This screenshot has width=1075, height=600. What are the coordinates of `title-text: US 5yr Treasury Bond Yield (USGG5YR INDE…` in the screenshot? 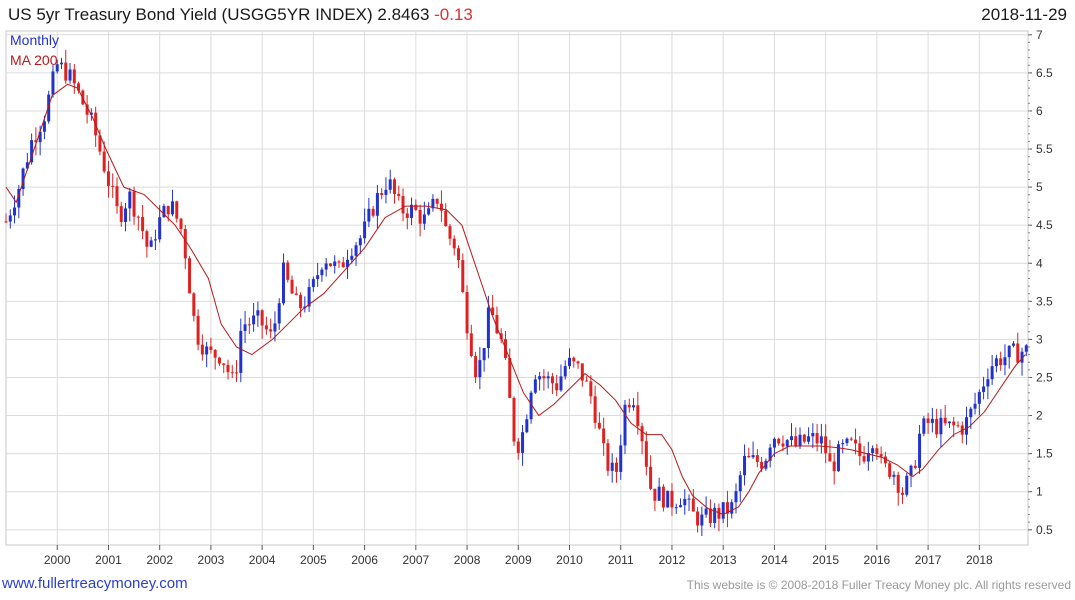 It's located at (219, 14).